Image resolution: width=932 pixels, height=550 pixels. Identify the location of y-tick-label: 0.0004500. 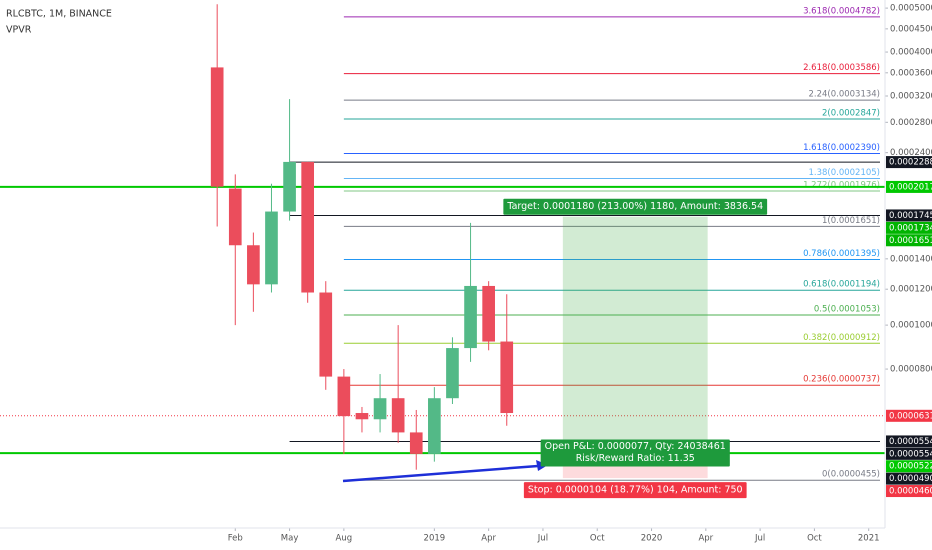
(911, 29).